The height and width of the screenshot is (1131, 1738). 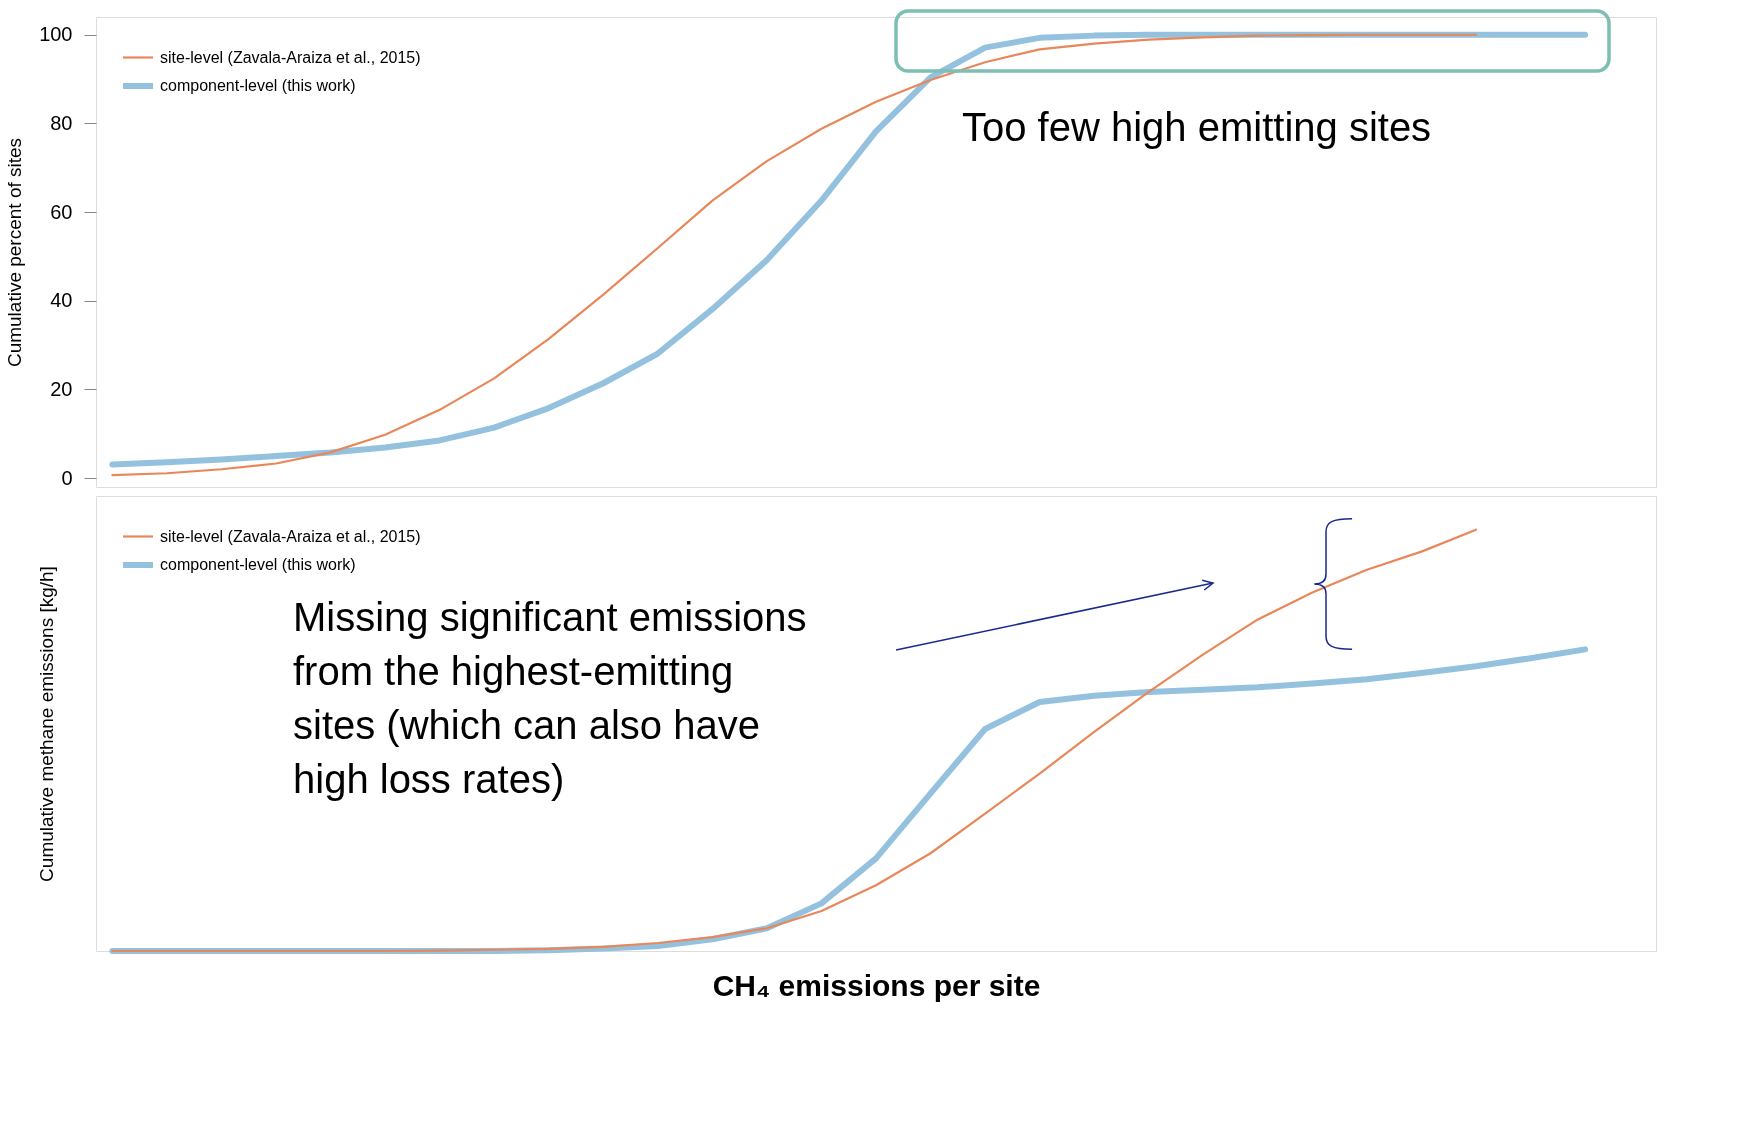 What do you see at coordinates (15, 252) in the screenshot?
I see `y-axis-title: Cumulative percent of sites` at bounding box center [15, 252].